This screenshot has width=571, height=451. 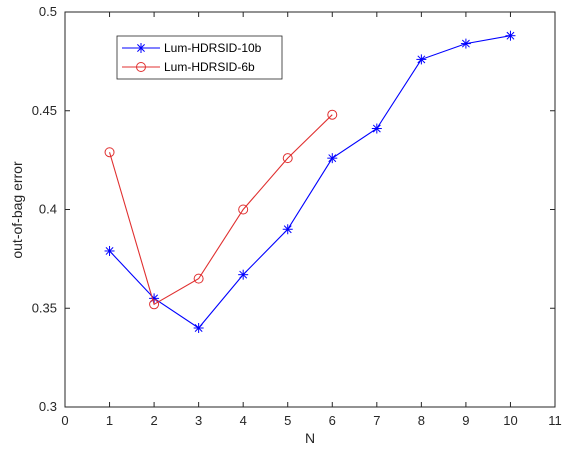 What do you see at coordinates (376, 420) in the screenshot?
I see `x-tick-label: 7` at bounding box center [376, 420].